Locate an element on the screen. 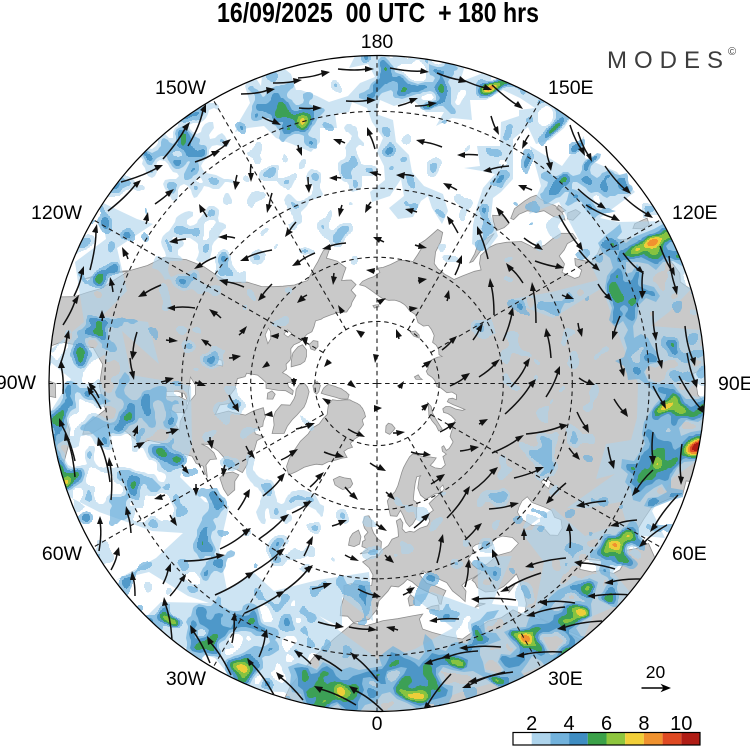 The height and width of the screenshot is (752, 750). svg-text: 4 is located at coordinates (569, 724).